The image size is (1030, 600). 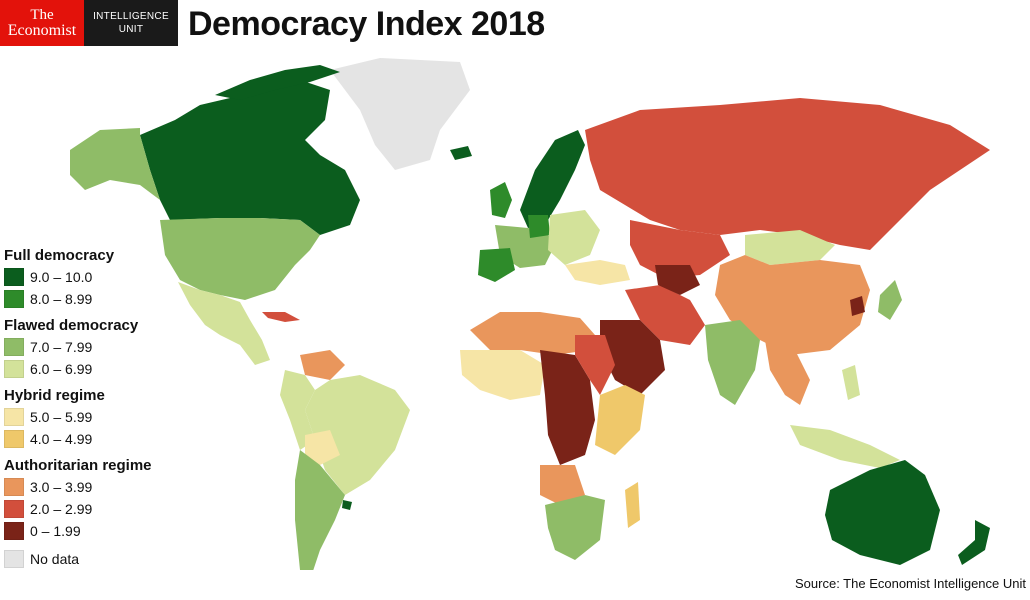 I want to click on region-mexico, so click(x=224, y=323).